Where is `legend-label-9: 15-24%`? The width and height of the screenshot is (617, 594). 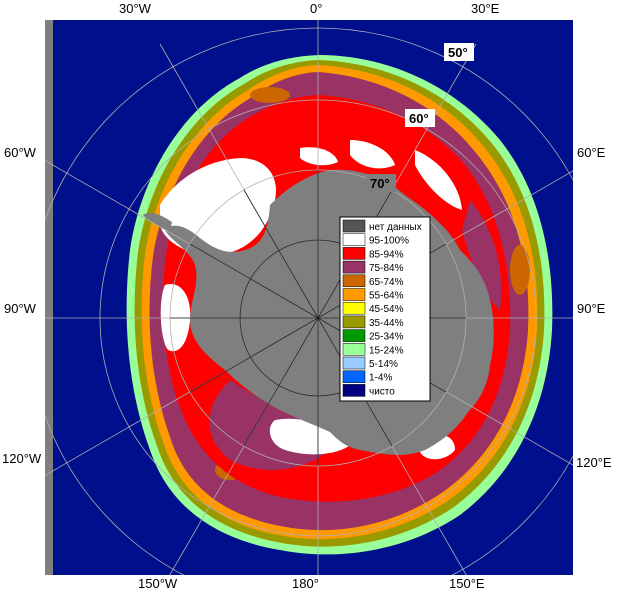 legend-label-9: 15-24% is located at coordinates (386, 350).